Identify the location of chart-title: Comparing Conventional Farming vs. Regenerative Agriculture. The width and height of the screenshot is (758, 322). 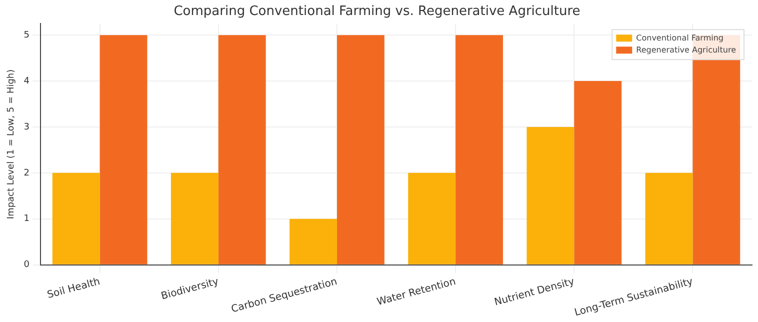
(377, 12).